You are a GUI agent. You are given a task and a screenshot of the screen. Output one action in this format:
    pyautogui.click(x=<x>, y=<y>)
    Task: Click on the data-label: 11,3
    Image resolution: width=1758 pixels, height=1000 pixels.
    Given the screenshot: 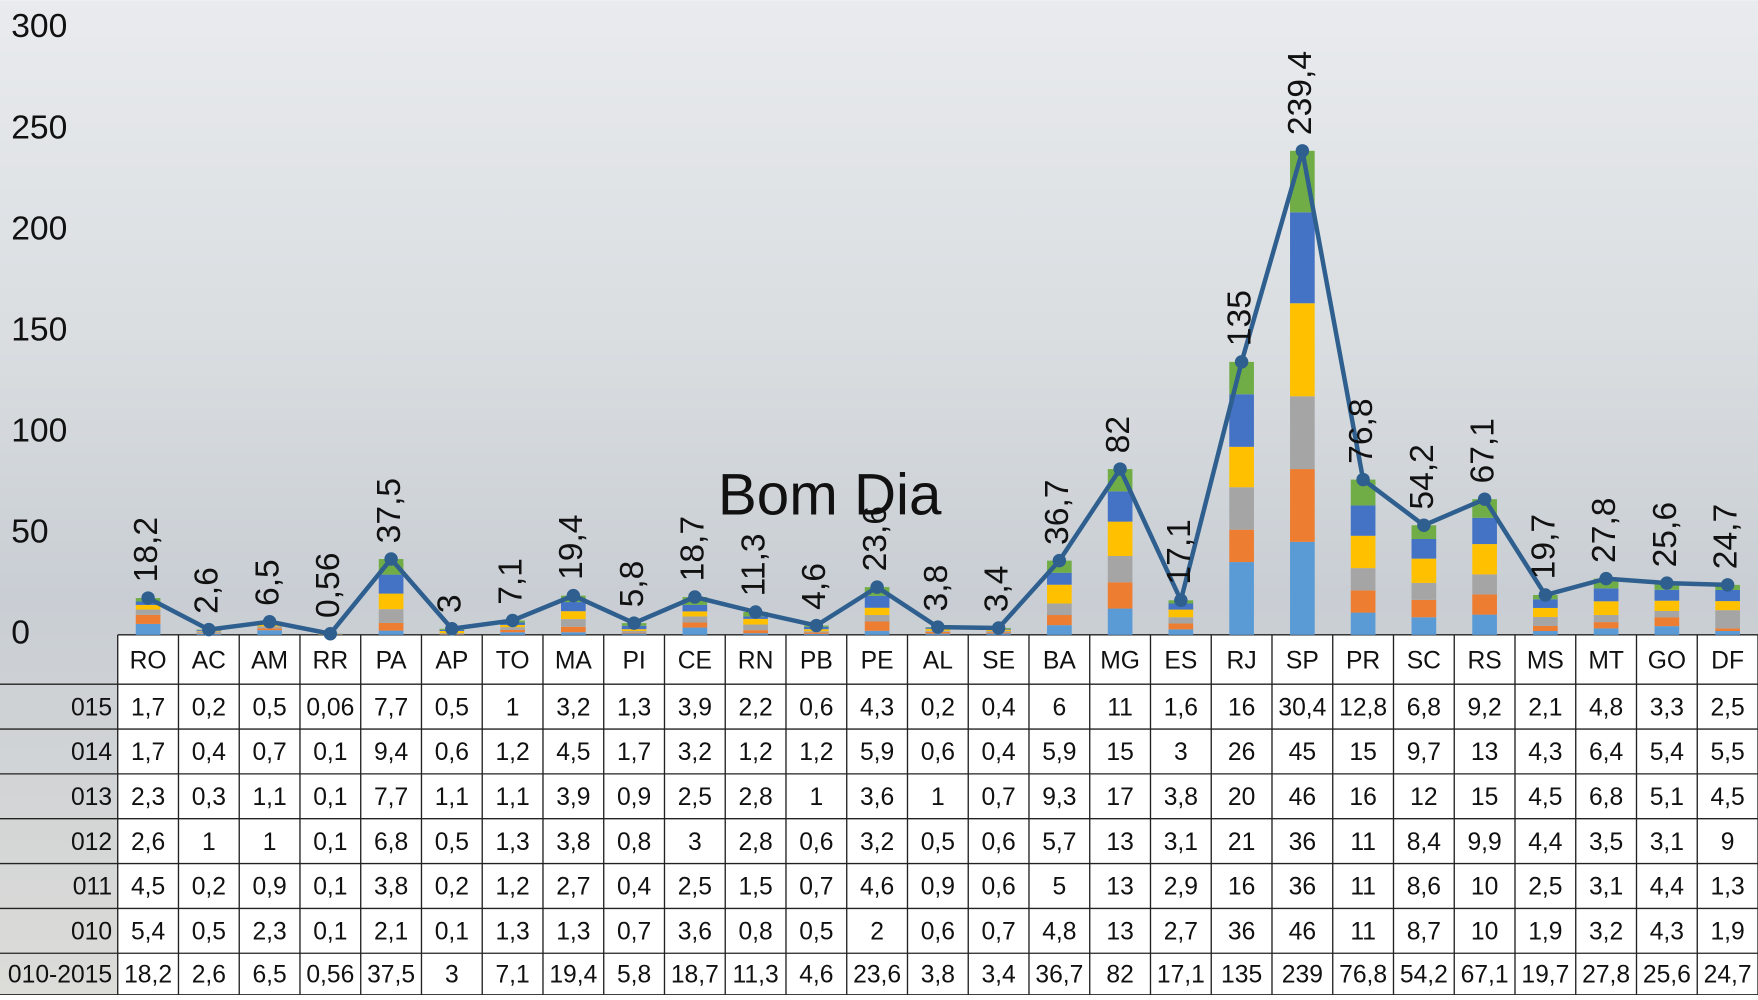 What is the action you would take?
    pyautogui.click(x=753, y=564)
    